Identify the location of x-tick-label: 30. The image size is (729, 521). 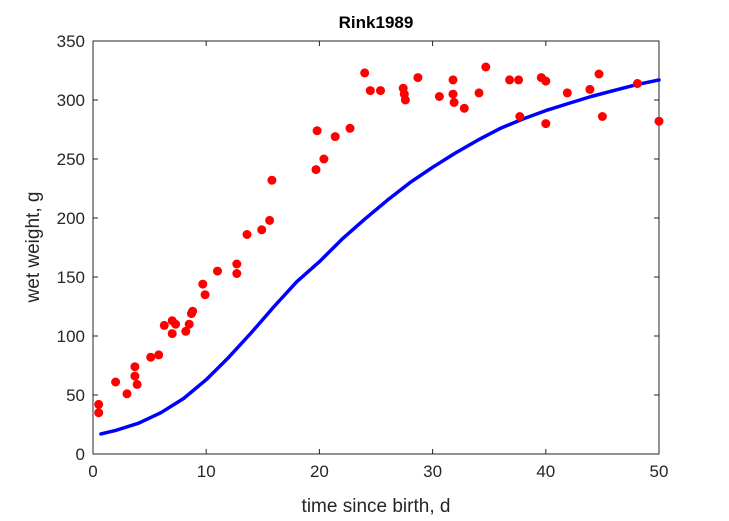
(432, 471).